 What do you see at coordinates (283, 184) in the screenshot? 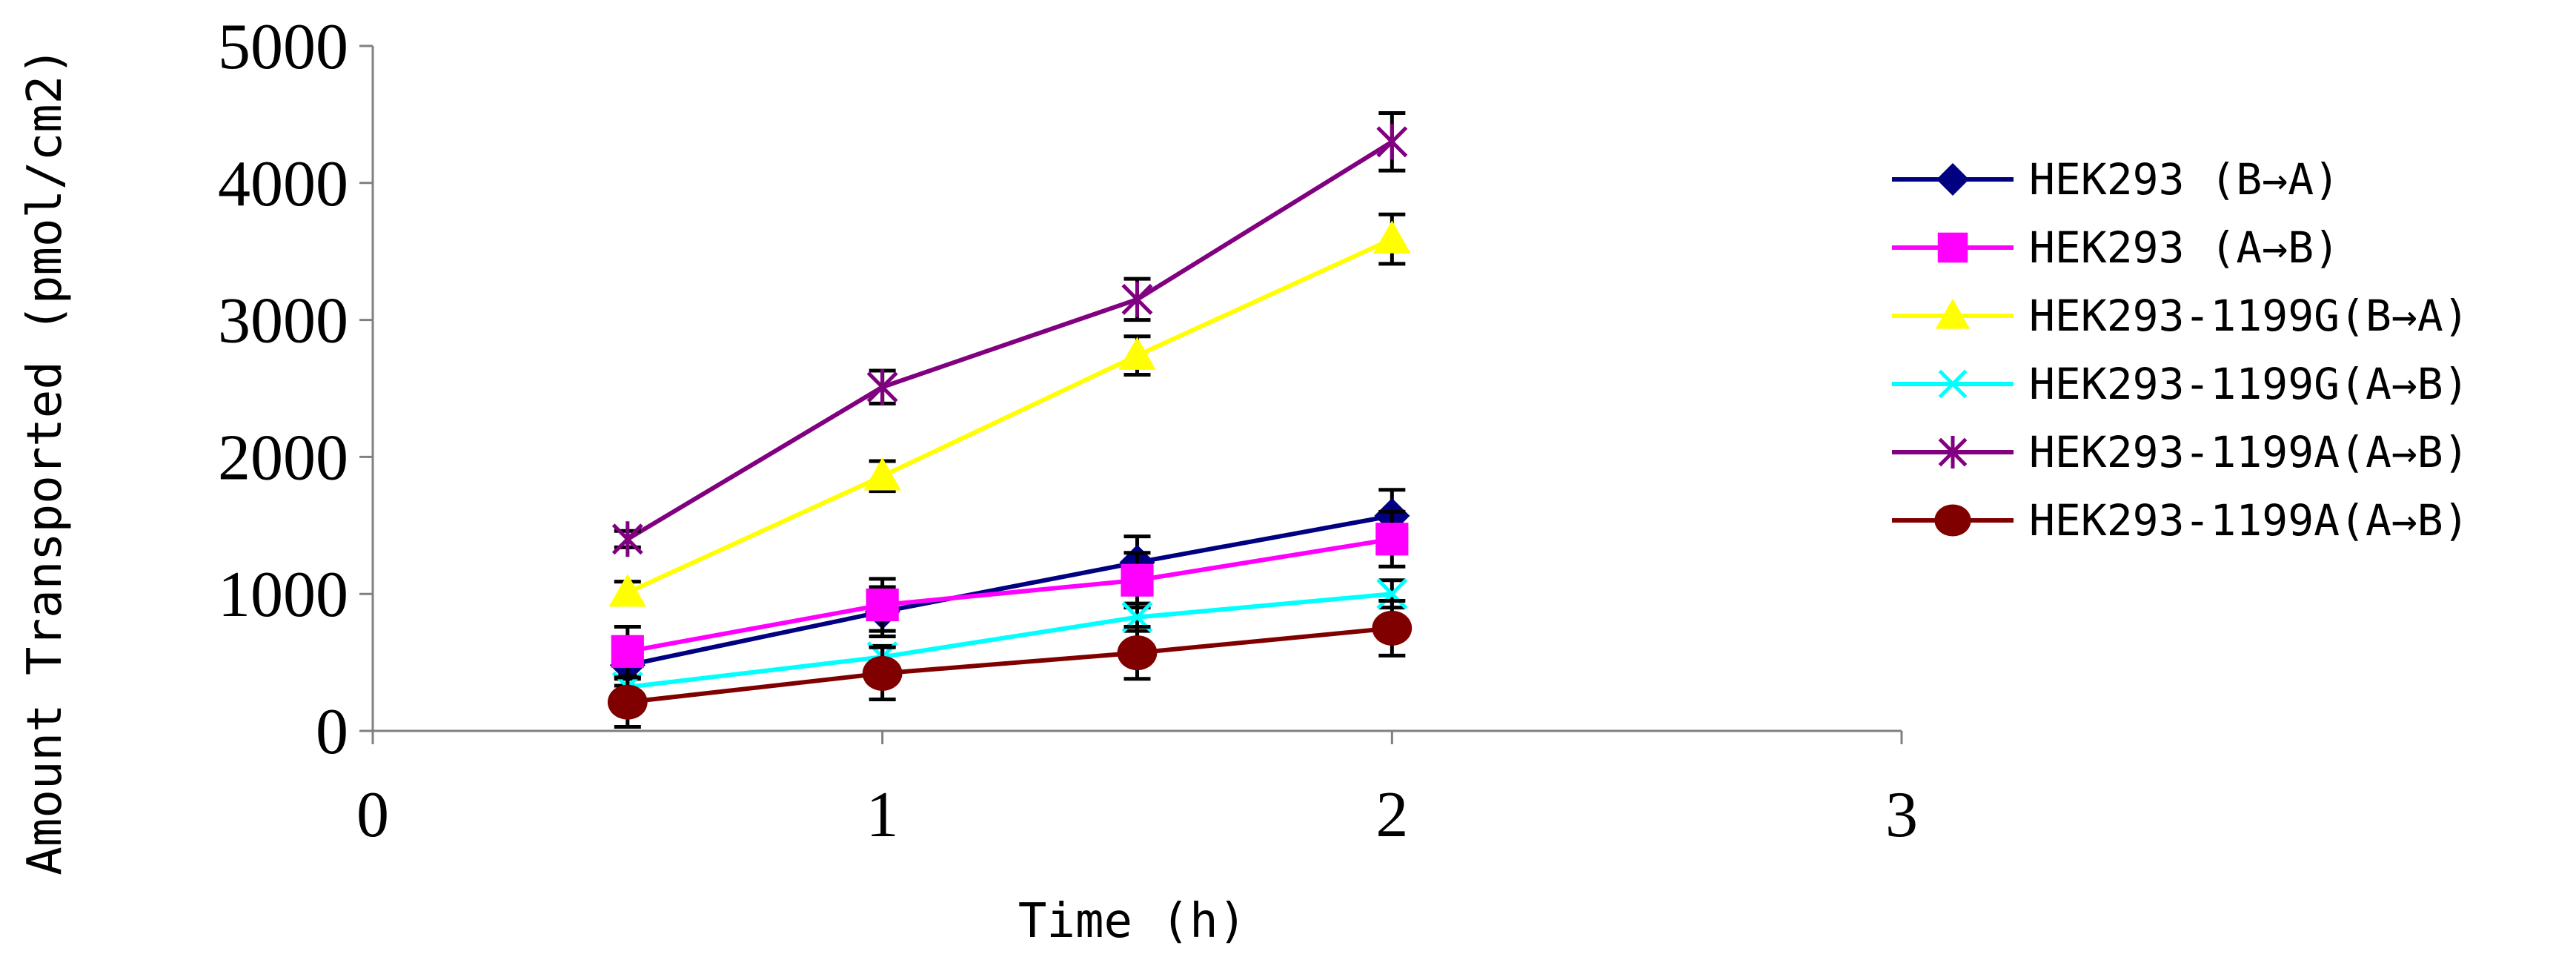
I see `y-tick-label: 4000` at bounding box center [283, 184].